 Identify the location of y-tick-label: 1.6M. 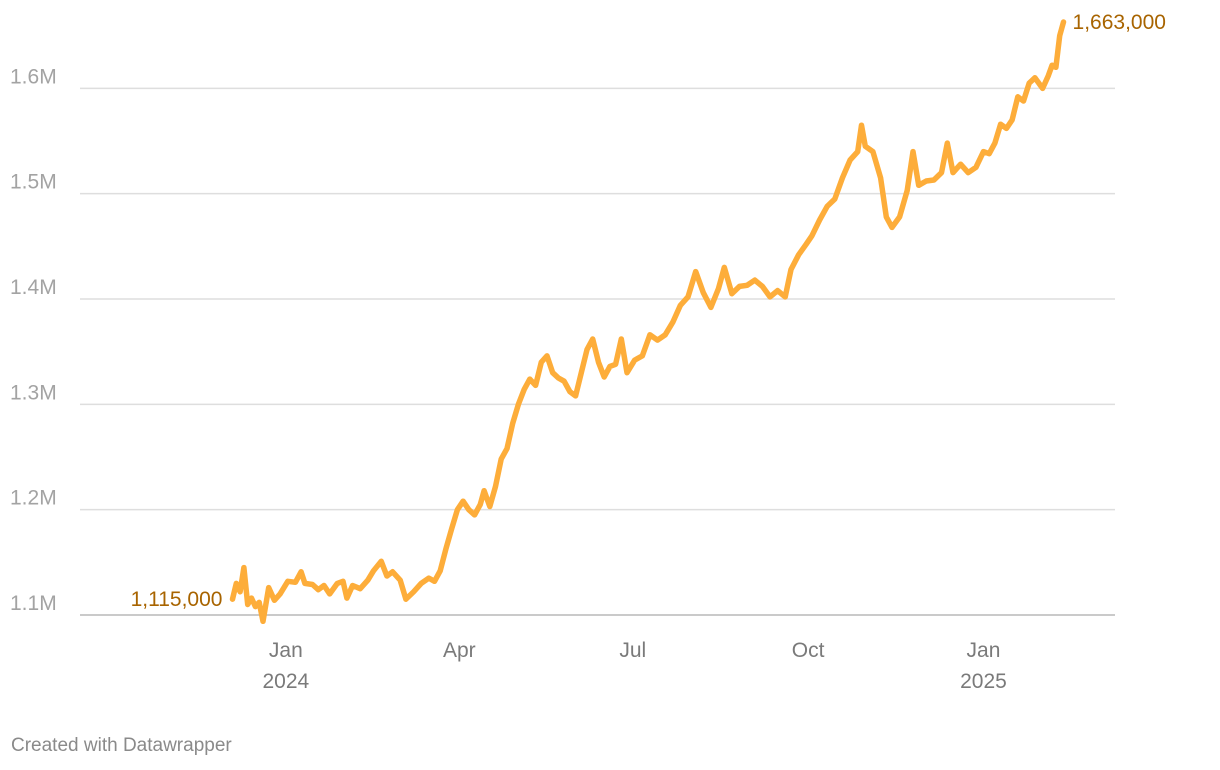
(33, 76).